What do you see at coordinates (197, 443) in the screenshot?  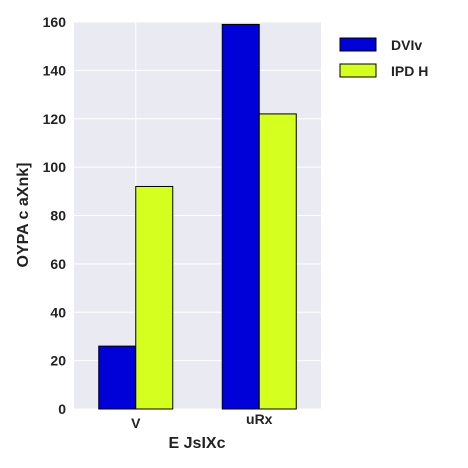 I see `x-axis-title: E JsIXc` at bounding box center [197, 443].